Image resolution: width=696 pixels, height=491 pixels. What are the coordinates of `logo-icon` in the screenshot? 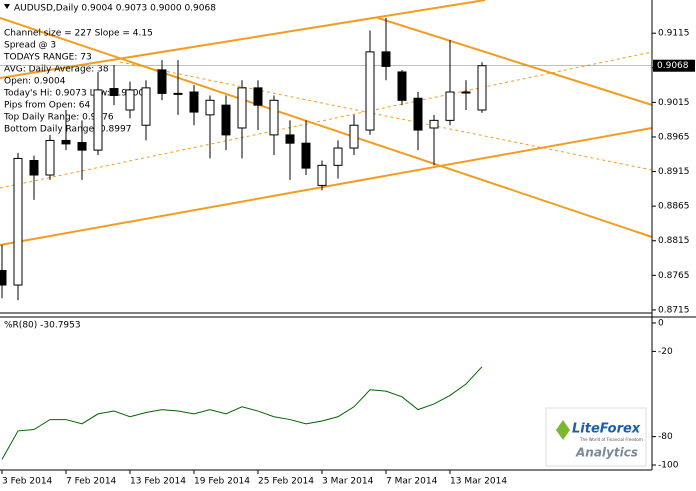 It's located at (563, 430).